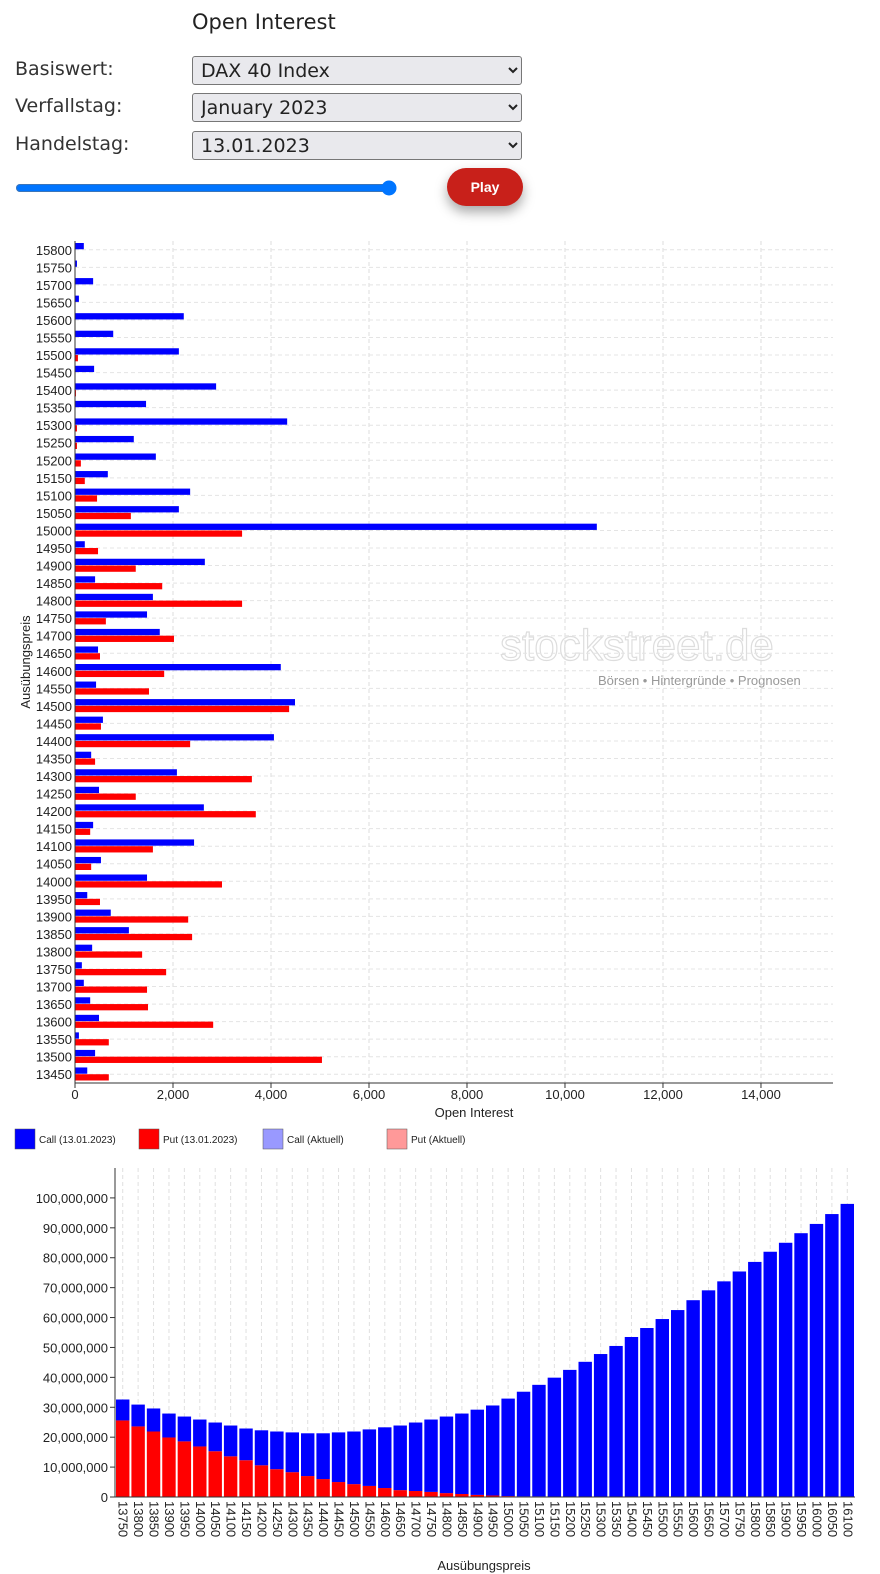  I want to click on x-tick-label: 14750, so click(431, 1519).